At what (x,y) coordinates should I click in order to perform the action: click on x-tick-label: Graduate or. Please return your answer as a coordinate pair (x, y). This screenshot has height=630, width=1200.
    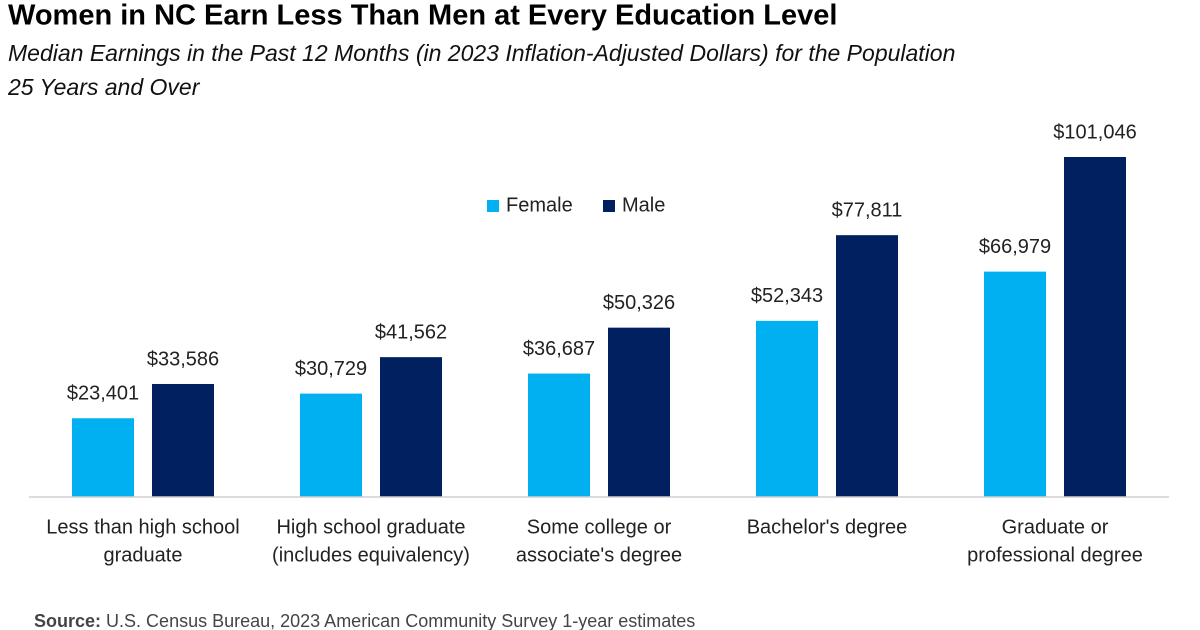
    Looking at the image, I should click on (1055, 527).